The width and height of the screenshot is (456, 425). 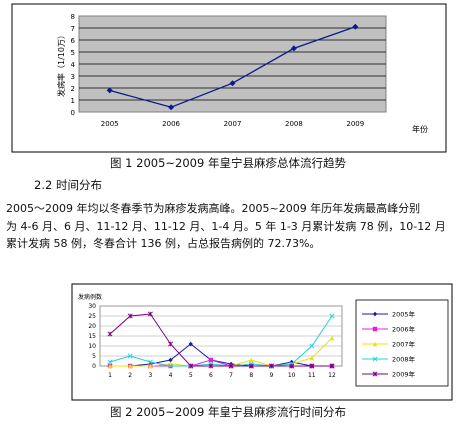 I want to click on y-tick-label: 2, so click(x=73, y=89).